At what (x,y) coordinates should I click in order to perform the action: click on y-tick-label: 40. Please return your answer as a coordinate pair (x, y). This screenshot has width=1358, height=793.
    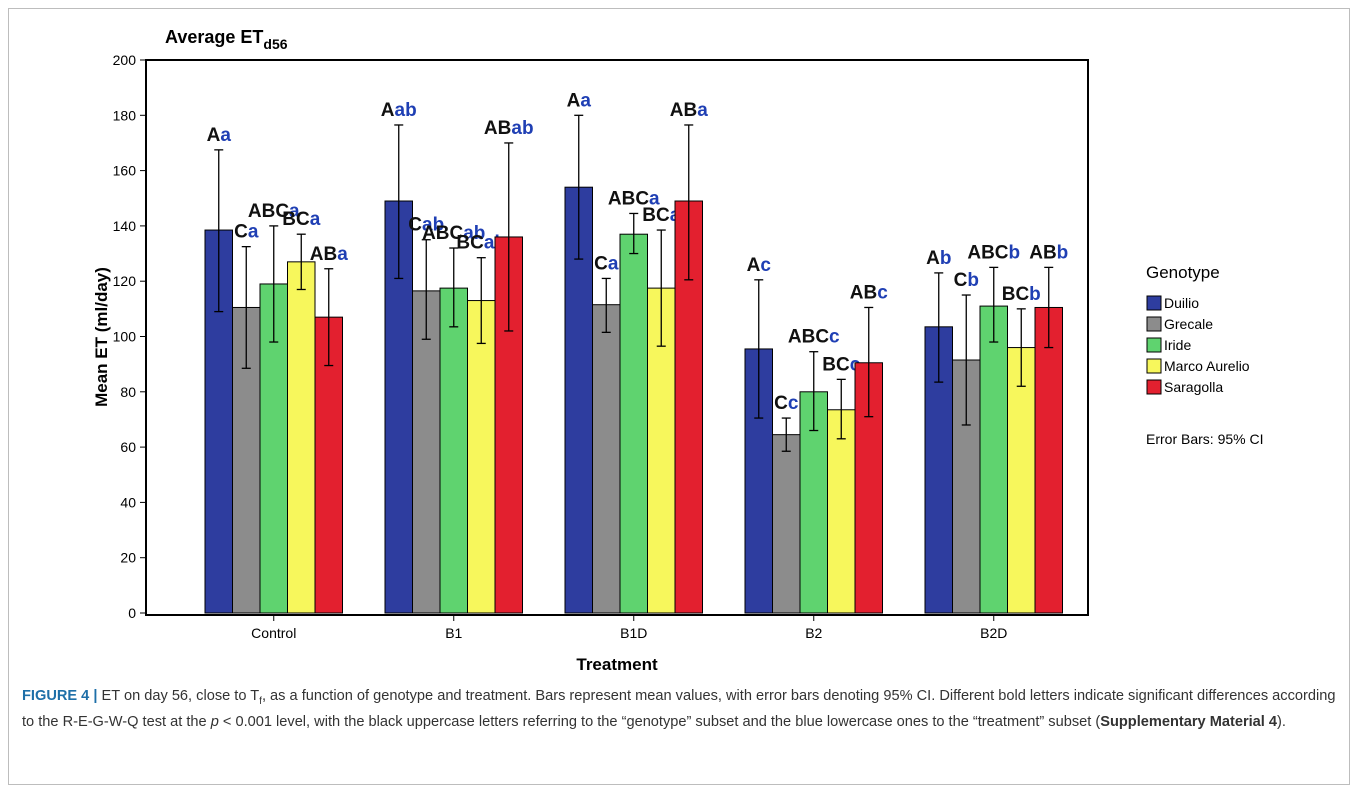
    Looking at the image, I should click on (128, 502).